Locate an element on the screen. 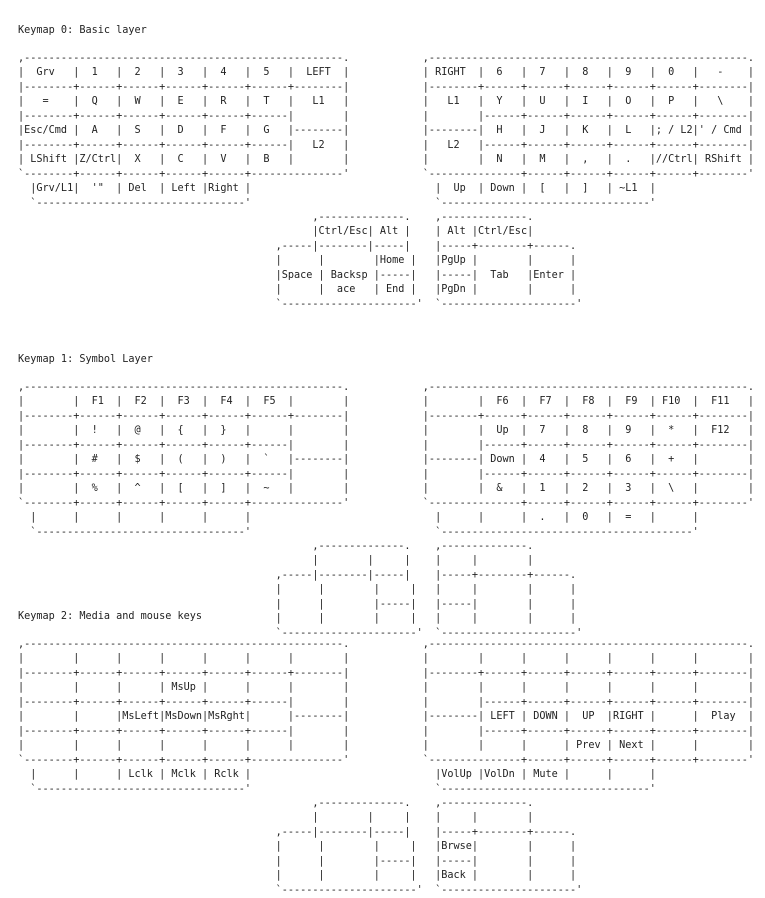  keymap-1-title: Keymap 1: Symbol Layer is located at coordinates (85, 359).